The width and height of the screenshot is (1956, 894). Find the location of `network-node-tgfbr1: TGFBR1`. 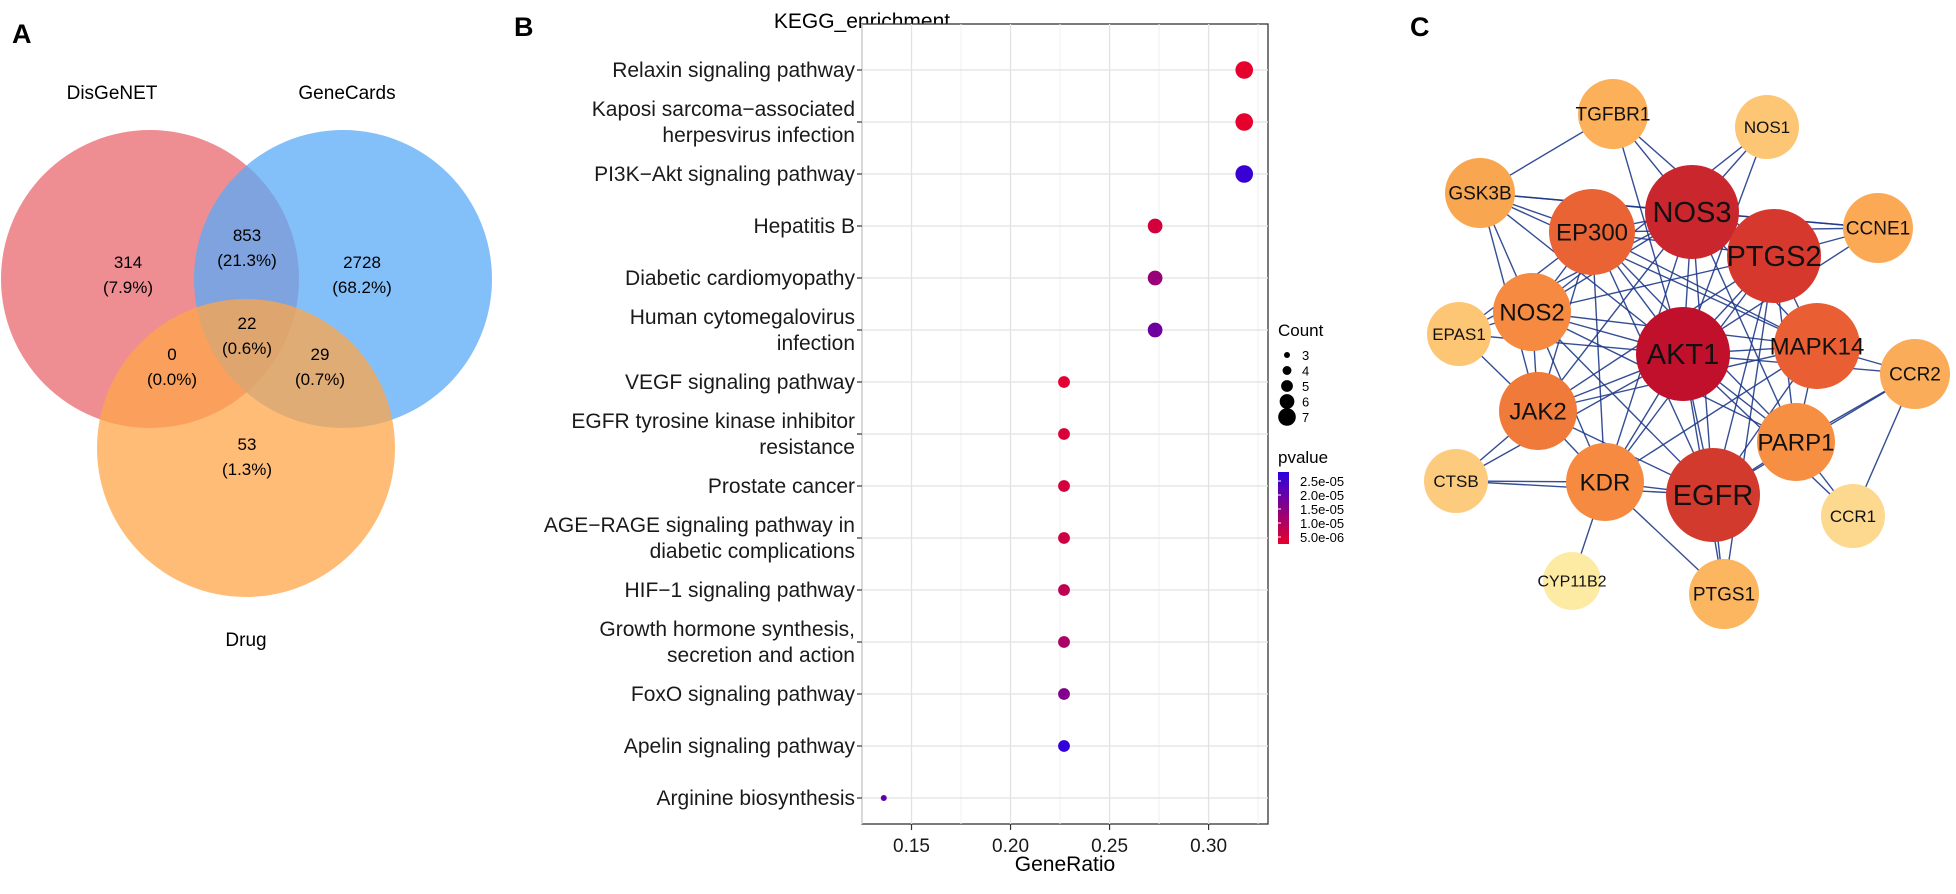

network-node-tgfbr1: TGFBR1 is located at coordinates (1613, 114).